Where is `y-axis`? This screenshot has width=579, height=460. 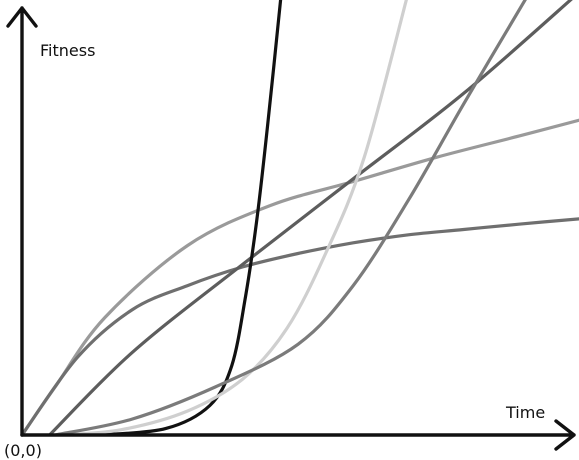 y-axis is located at coordinates (22, 221).